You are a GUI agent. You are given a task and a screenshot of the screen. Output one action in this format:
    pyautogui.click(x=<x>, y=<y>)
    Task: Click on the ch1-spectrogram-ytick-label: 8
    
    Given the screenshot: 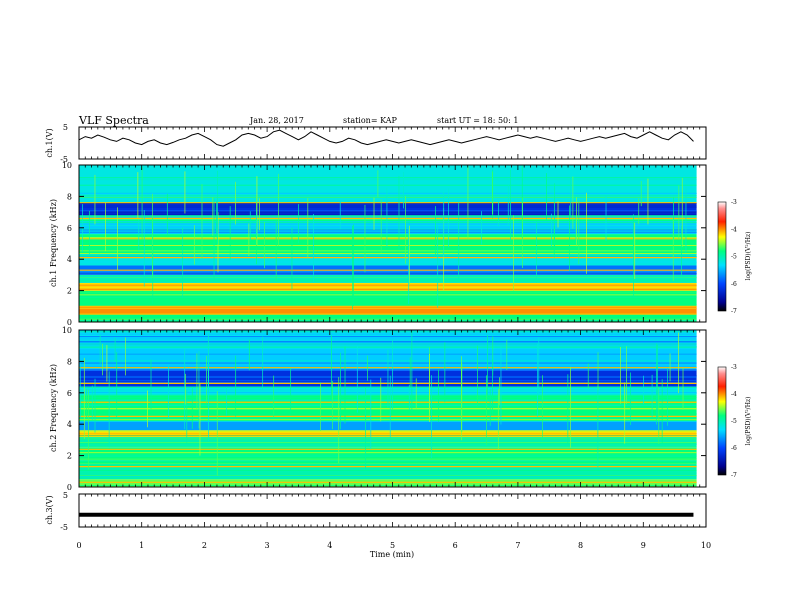 What is the action you would take?
    pyautogui.click(x=69, y=196)
    